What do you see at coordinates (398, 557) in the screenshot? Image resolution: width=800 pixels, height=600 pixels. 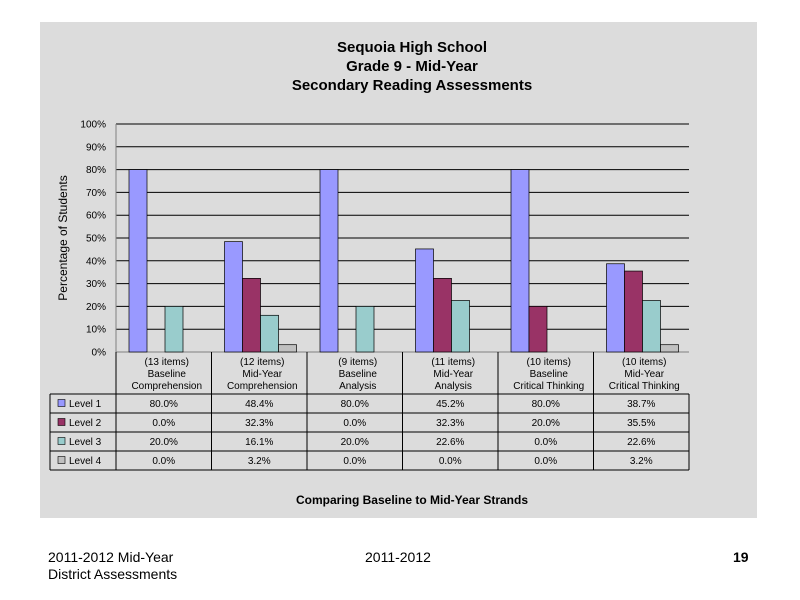 I see `footer-center: 2011-2012` at bounding box center [398, 557].